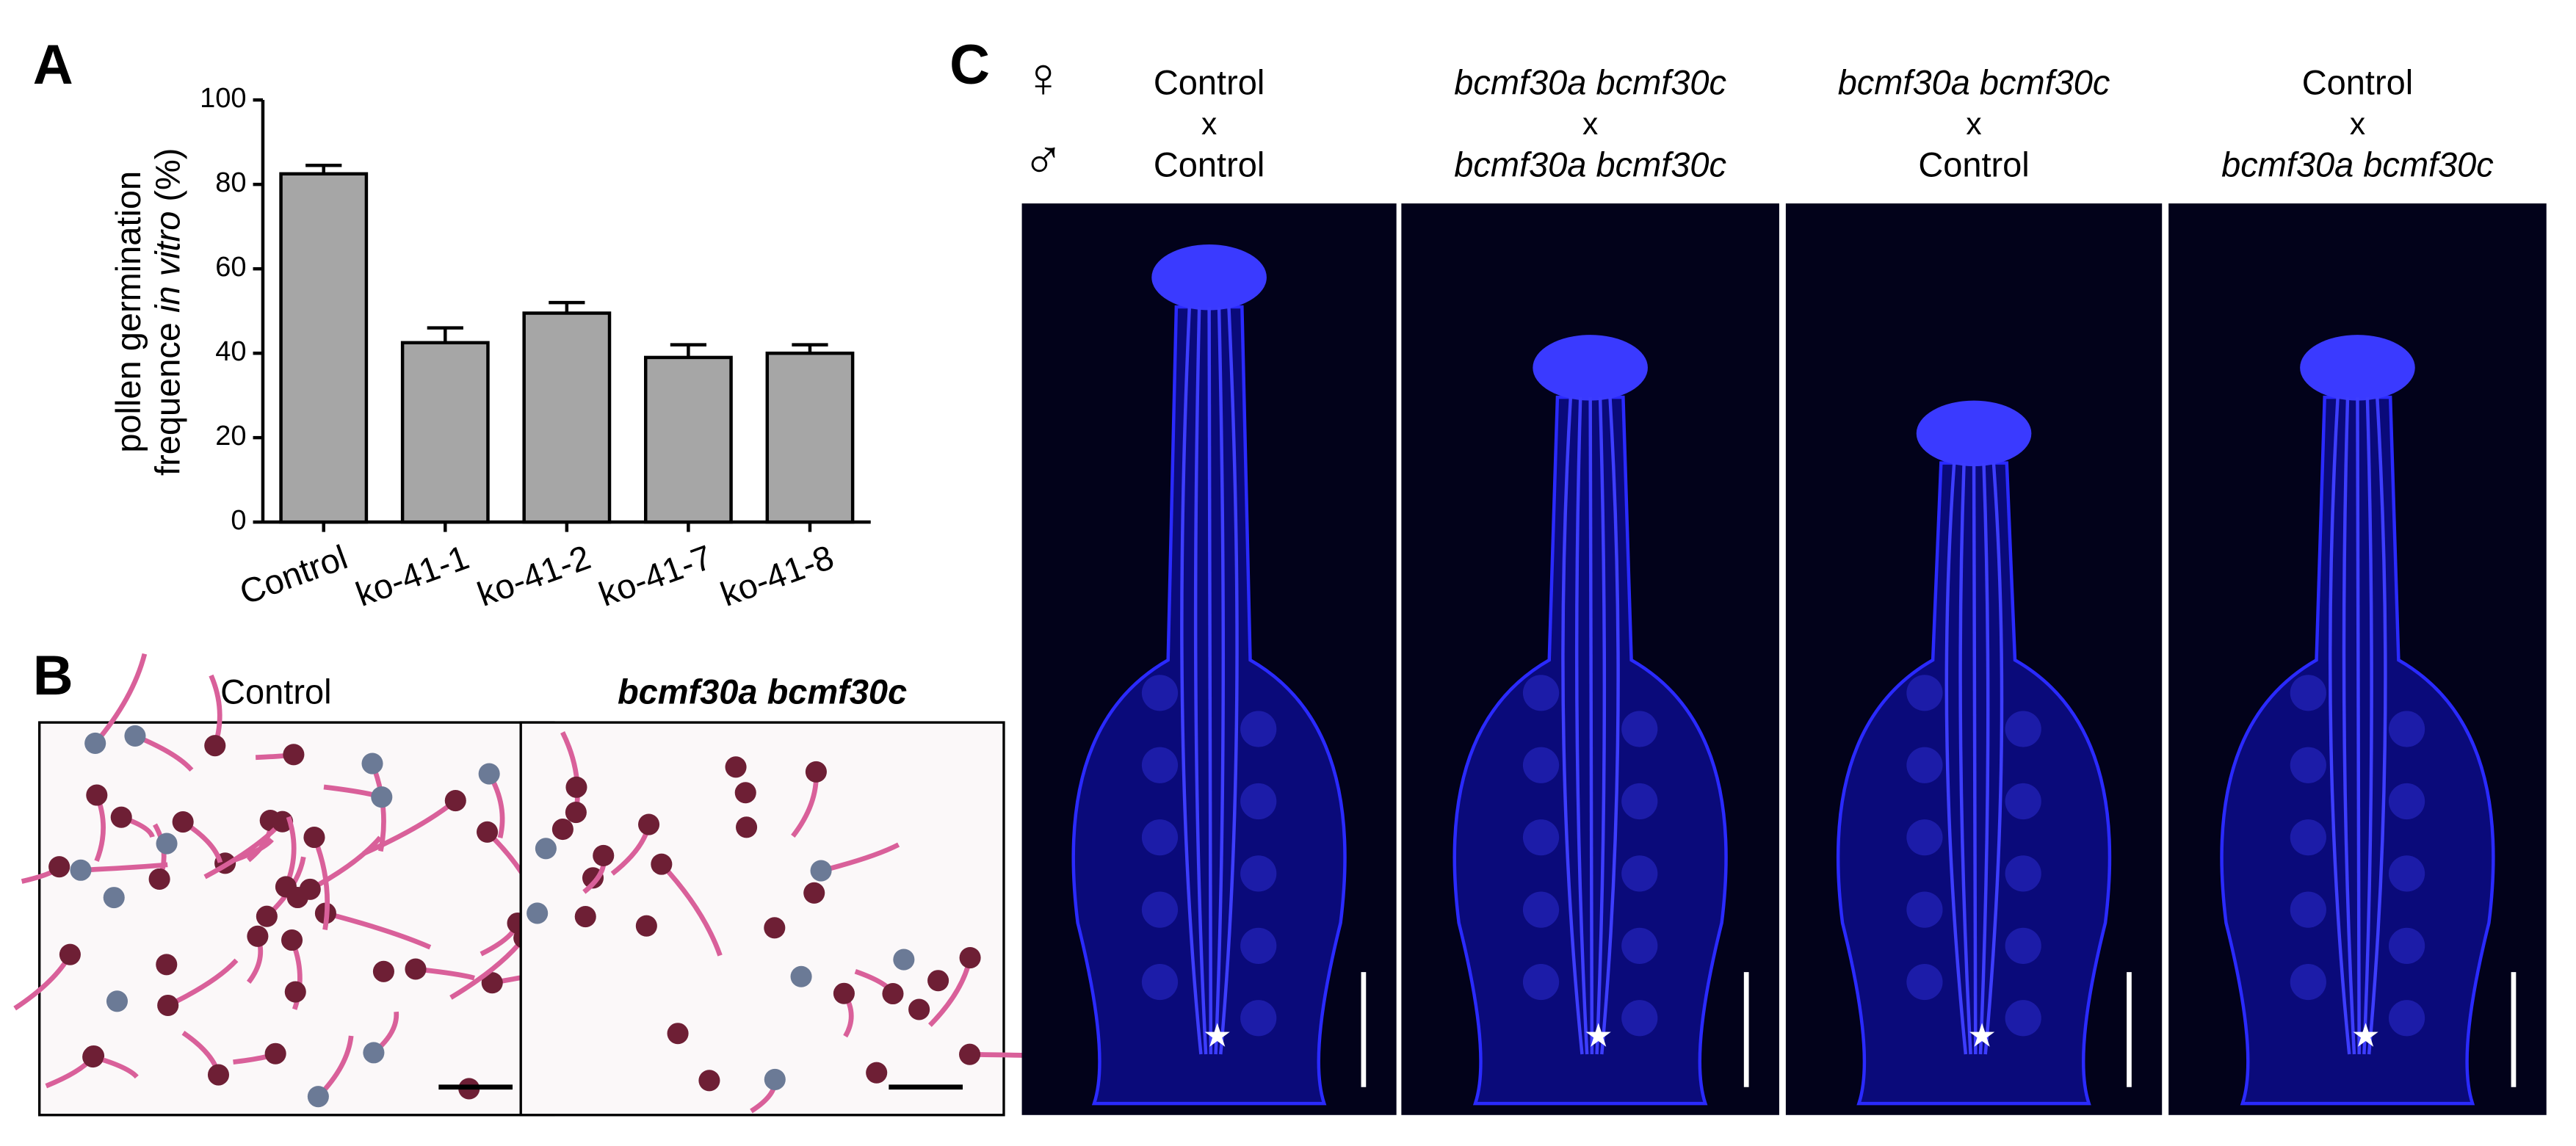 Image resolution: width=2576 pixels, height=1146 pixels. What do you see at coordinates (655, 575) in the screenshot?
I see `x-tick-label: ko-41-7` at bounding box center [655, 575].